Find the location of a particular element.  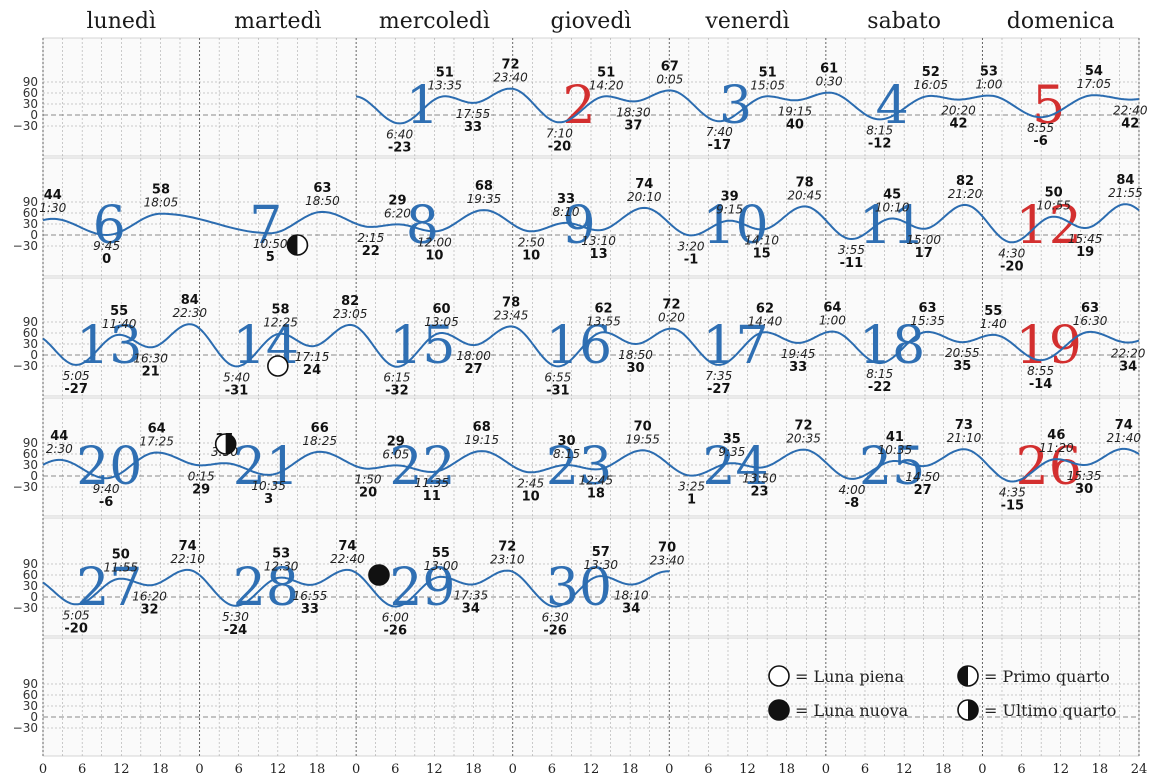

extreme-value-label: -32 is located at coordinates (397, 391).